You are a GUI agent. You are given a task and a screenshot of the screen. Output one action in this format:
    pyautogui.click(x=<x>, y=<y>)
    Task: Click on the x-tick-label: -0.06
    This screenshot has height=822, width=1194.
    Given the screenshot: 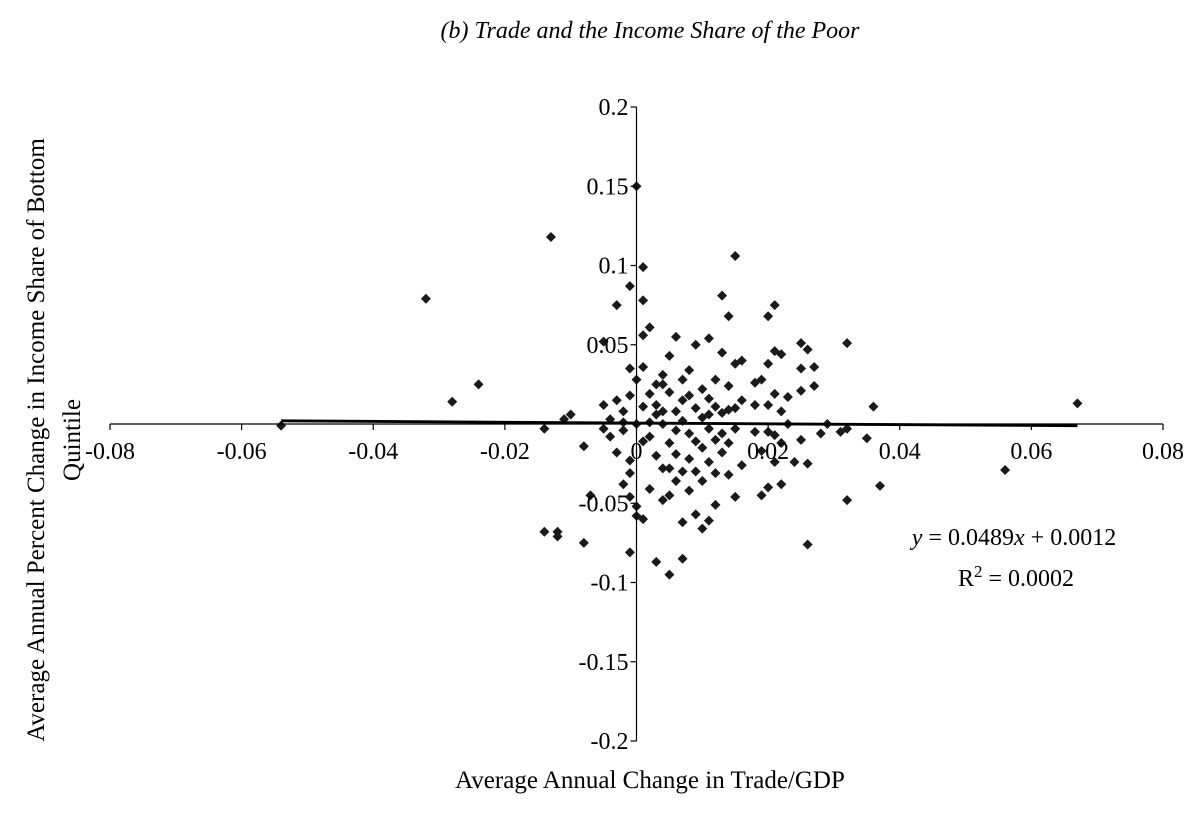 What is the action you would take?
    pyautogui.click(x=242, y=452)
    